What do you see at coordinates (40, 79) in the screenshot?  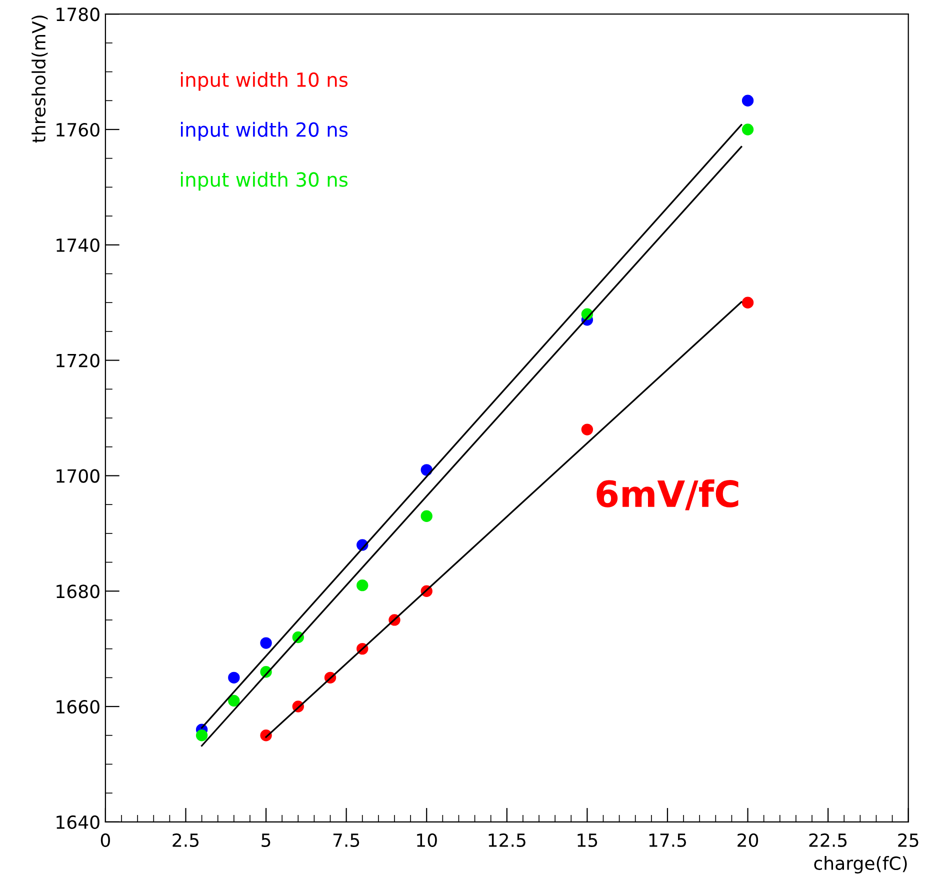 I see `y-axis-title: threshold(mV)` at bounding box center [40, 79].